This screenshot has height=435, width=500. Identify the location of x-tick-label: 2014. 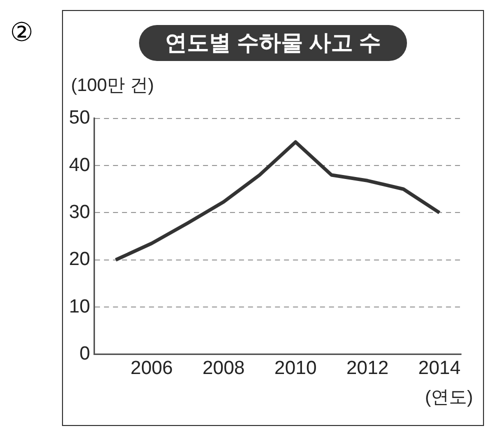
(439, 368).